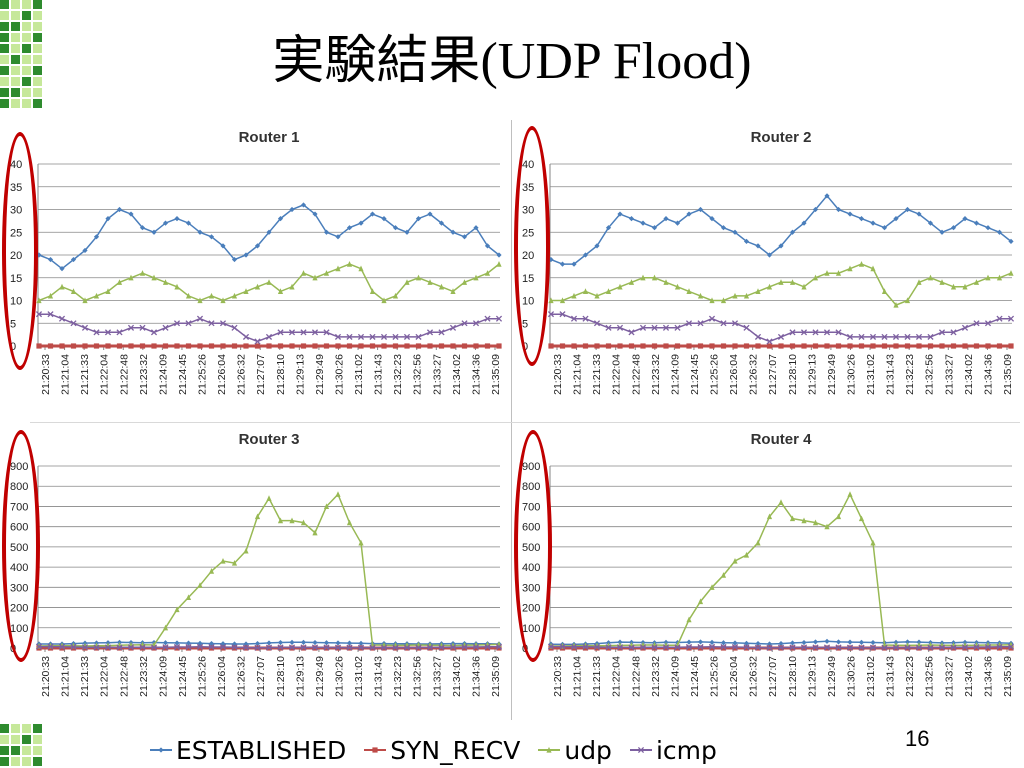 Image resolution: width=1024 pixels, height=768 pixels. I want to click on legend-item-udp: udp, so click(575, 750).